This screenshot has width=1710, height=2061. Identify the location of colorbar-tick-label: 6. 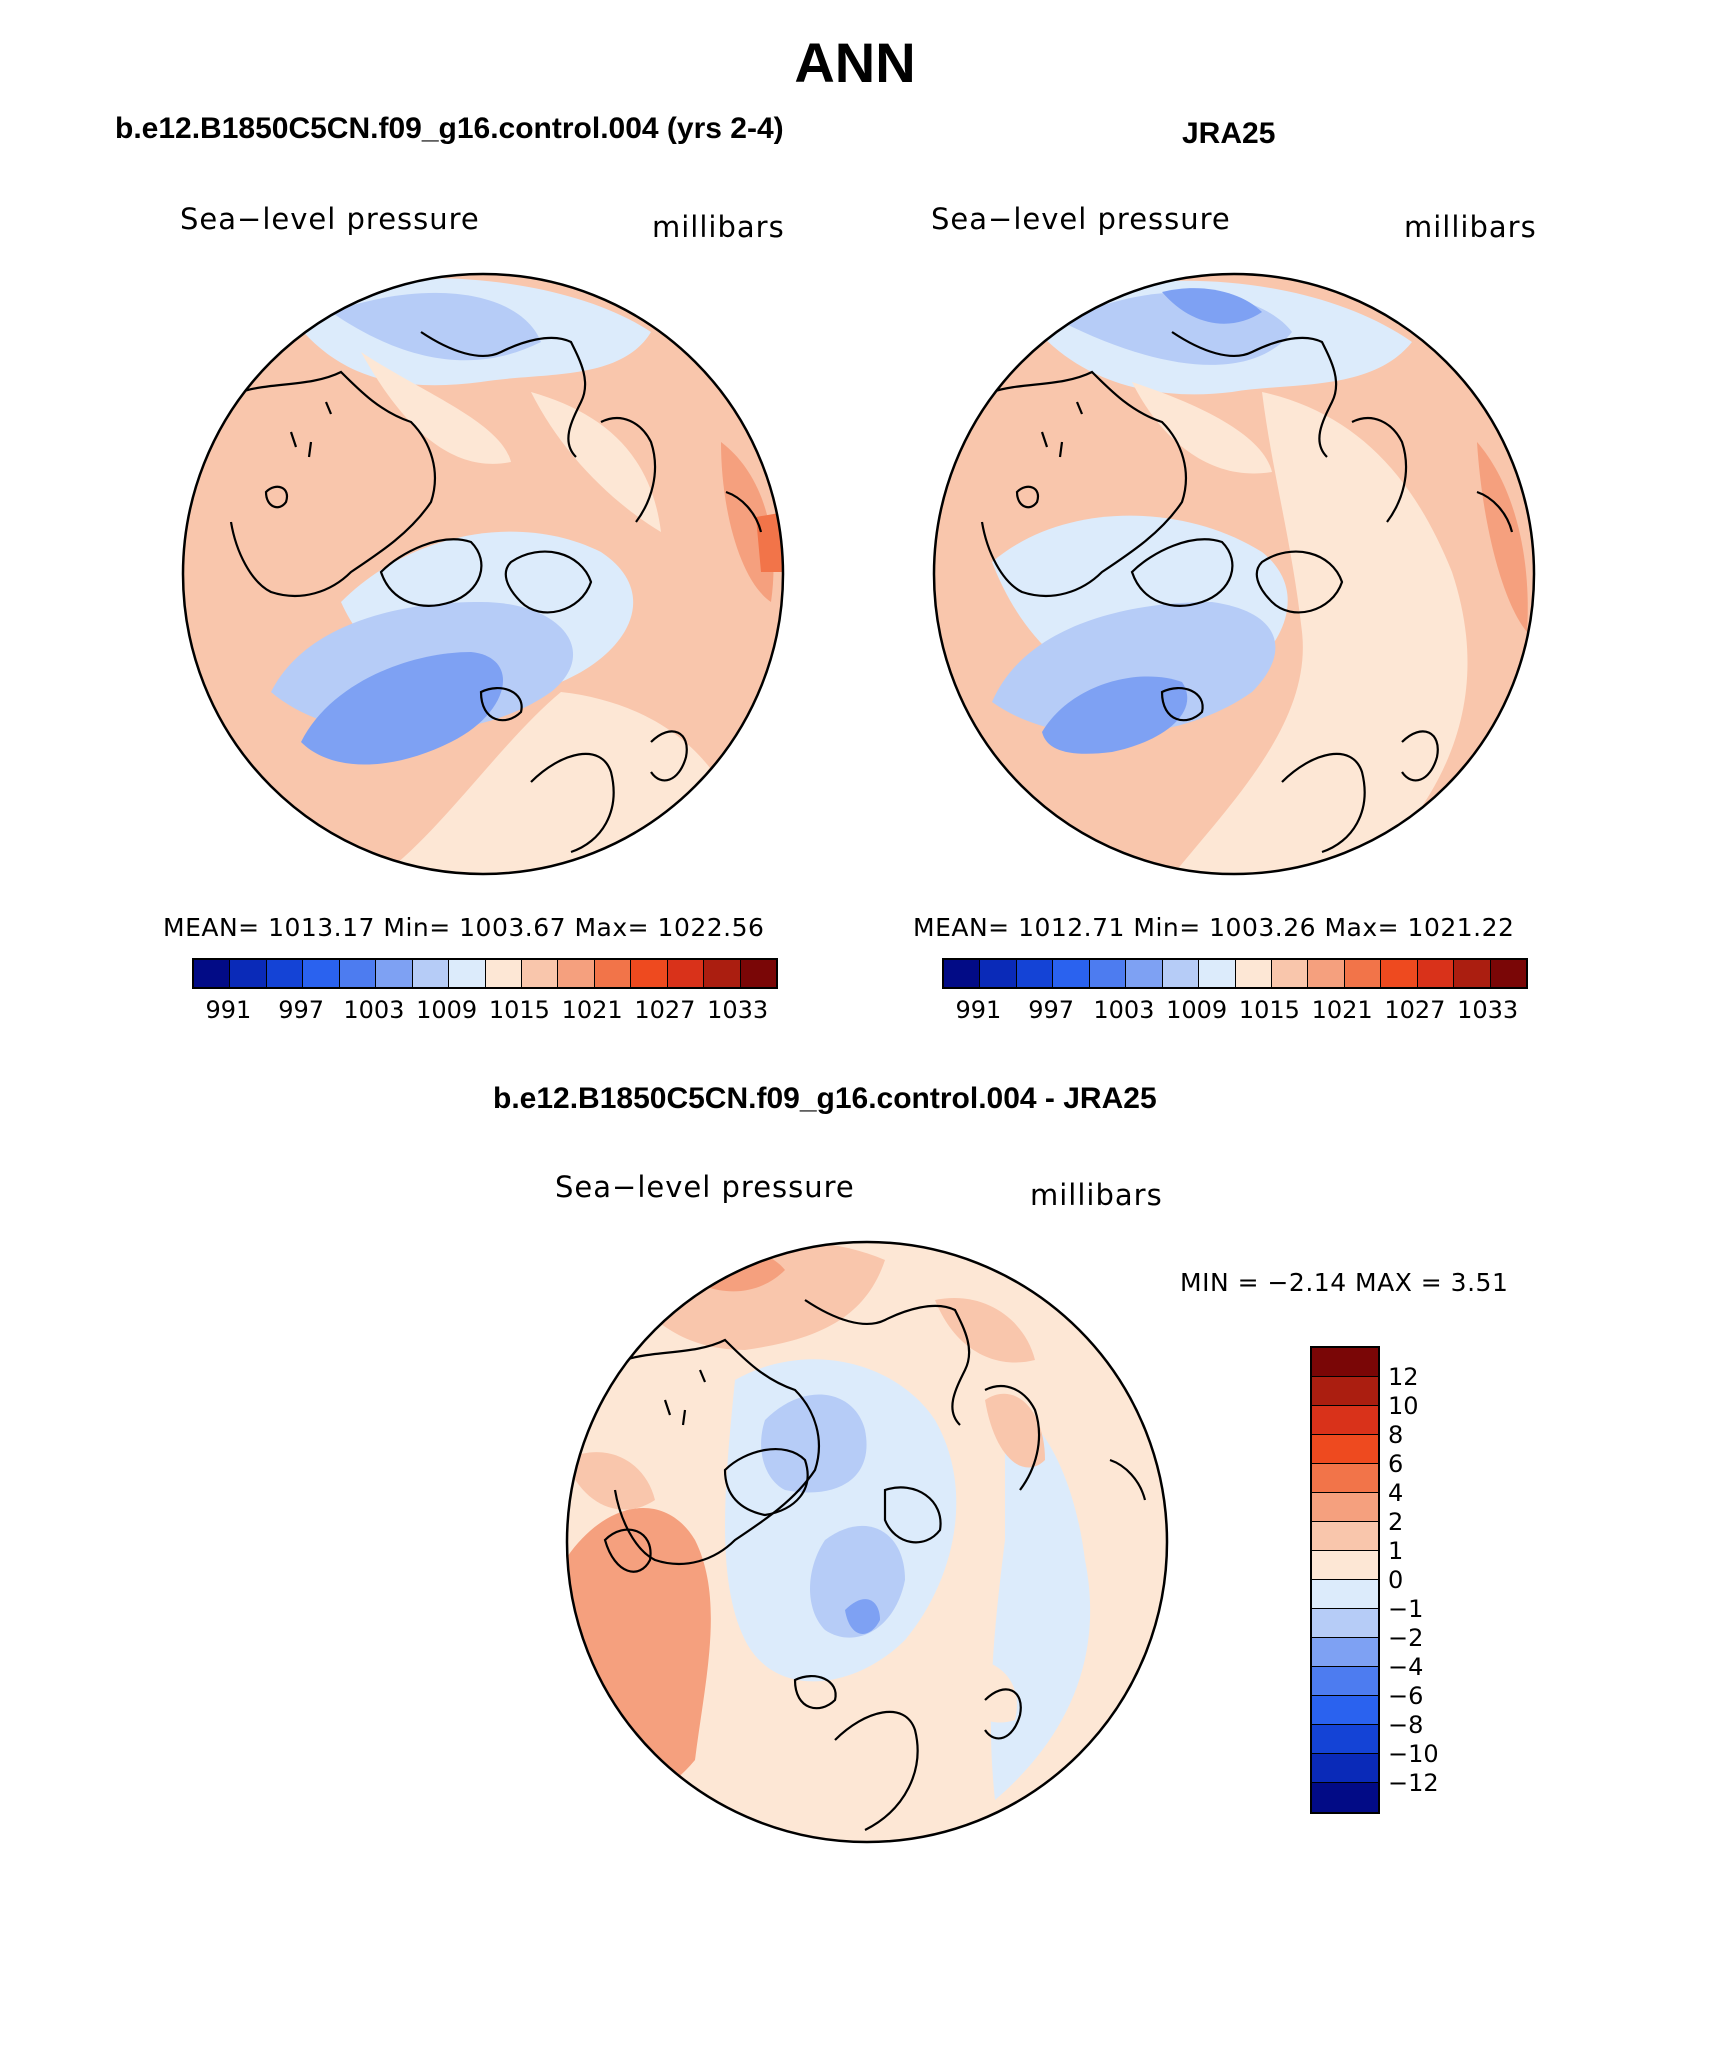
(1396, 1464).